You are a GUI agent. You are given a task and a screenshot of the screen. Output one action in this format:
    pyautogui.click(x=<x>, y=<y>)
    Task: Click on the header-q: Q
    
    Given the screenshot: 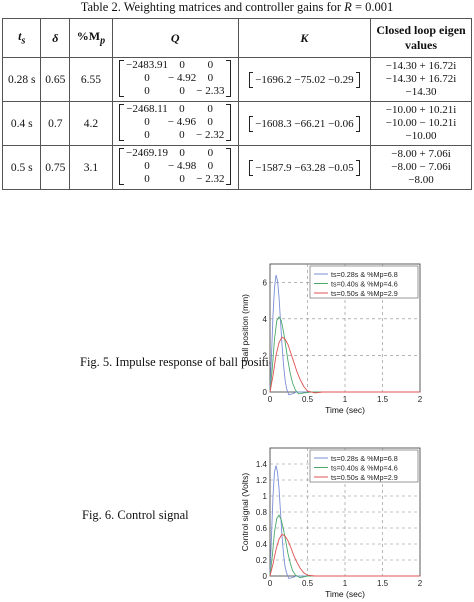 What is the action you would take?
    pyautogui.click(x=175, y=38)
    